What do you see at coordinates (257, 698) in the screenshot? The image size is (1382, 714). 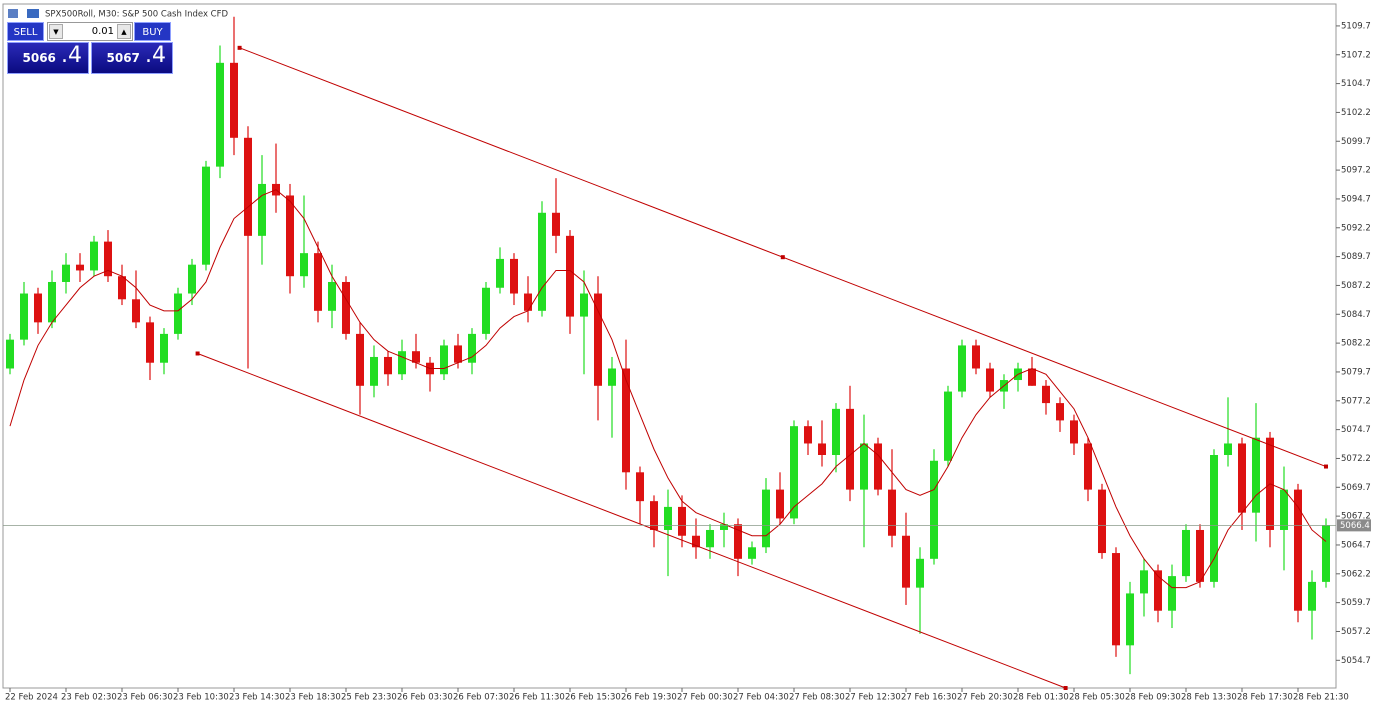 I see `x-tick-label: 23 Feb 14:30` at bounding box center [257, 698].